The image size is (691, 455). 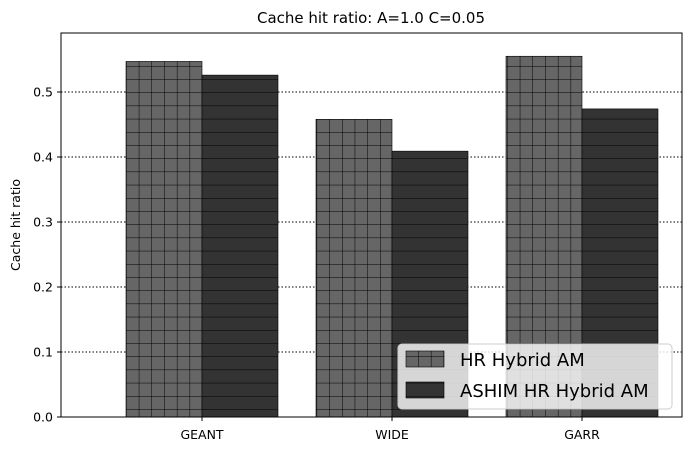 I want to click on y-ticks: 0.0 0.1 0.2 0.3 0.4 0.5, so click(x=47, y=255).